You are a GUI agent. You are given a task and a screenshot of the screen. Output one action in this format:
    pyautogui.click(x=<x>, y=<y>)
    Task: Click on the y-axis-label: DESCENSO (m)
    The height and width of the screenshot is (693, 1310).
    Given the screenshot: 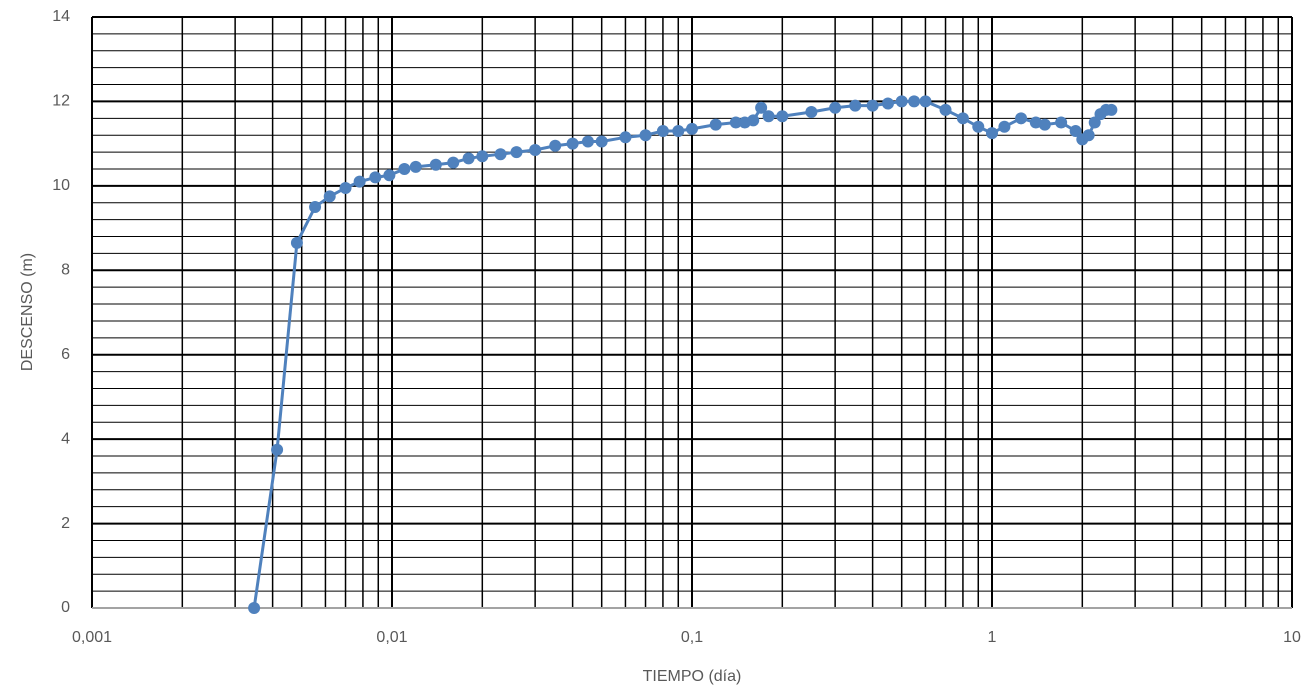 What is the action you would take?
    pyautogui.click(x=27, y=312)
    